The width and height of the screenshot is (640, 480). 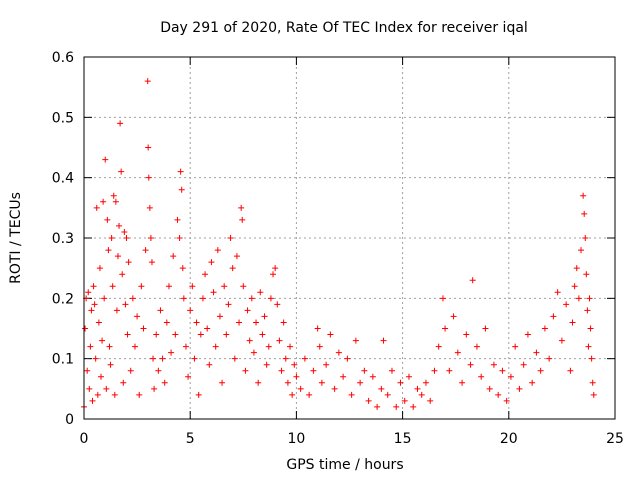 I want to click on y-tick-labels: 0 0.1 0.2 0.3 0.4 0.5 0.6, so click(x=63, y=239).